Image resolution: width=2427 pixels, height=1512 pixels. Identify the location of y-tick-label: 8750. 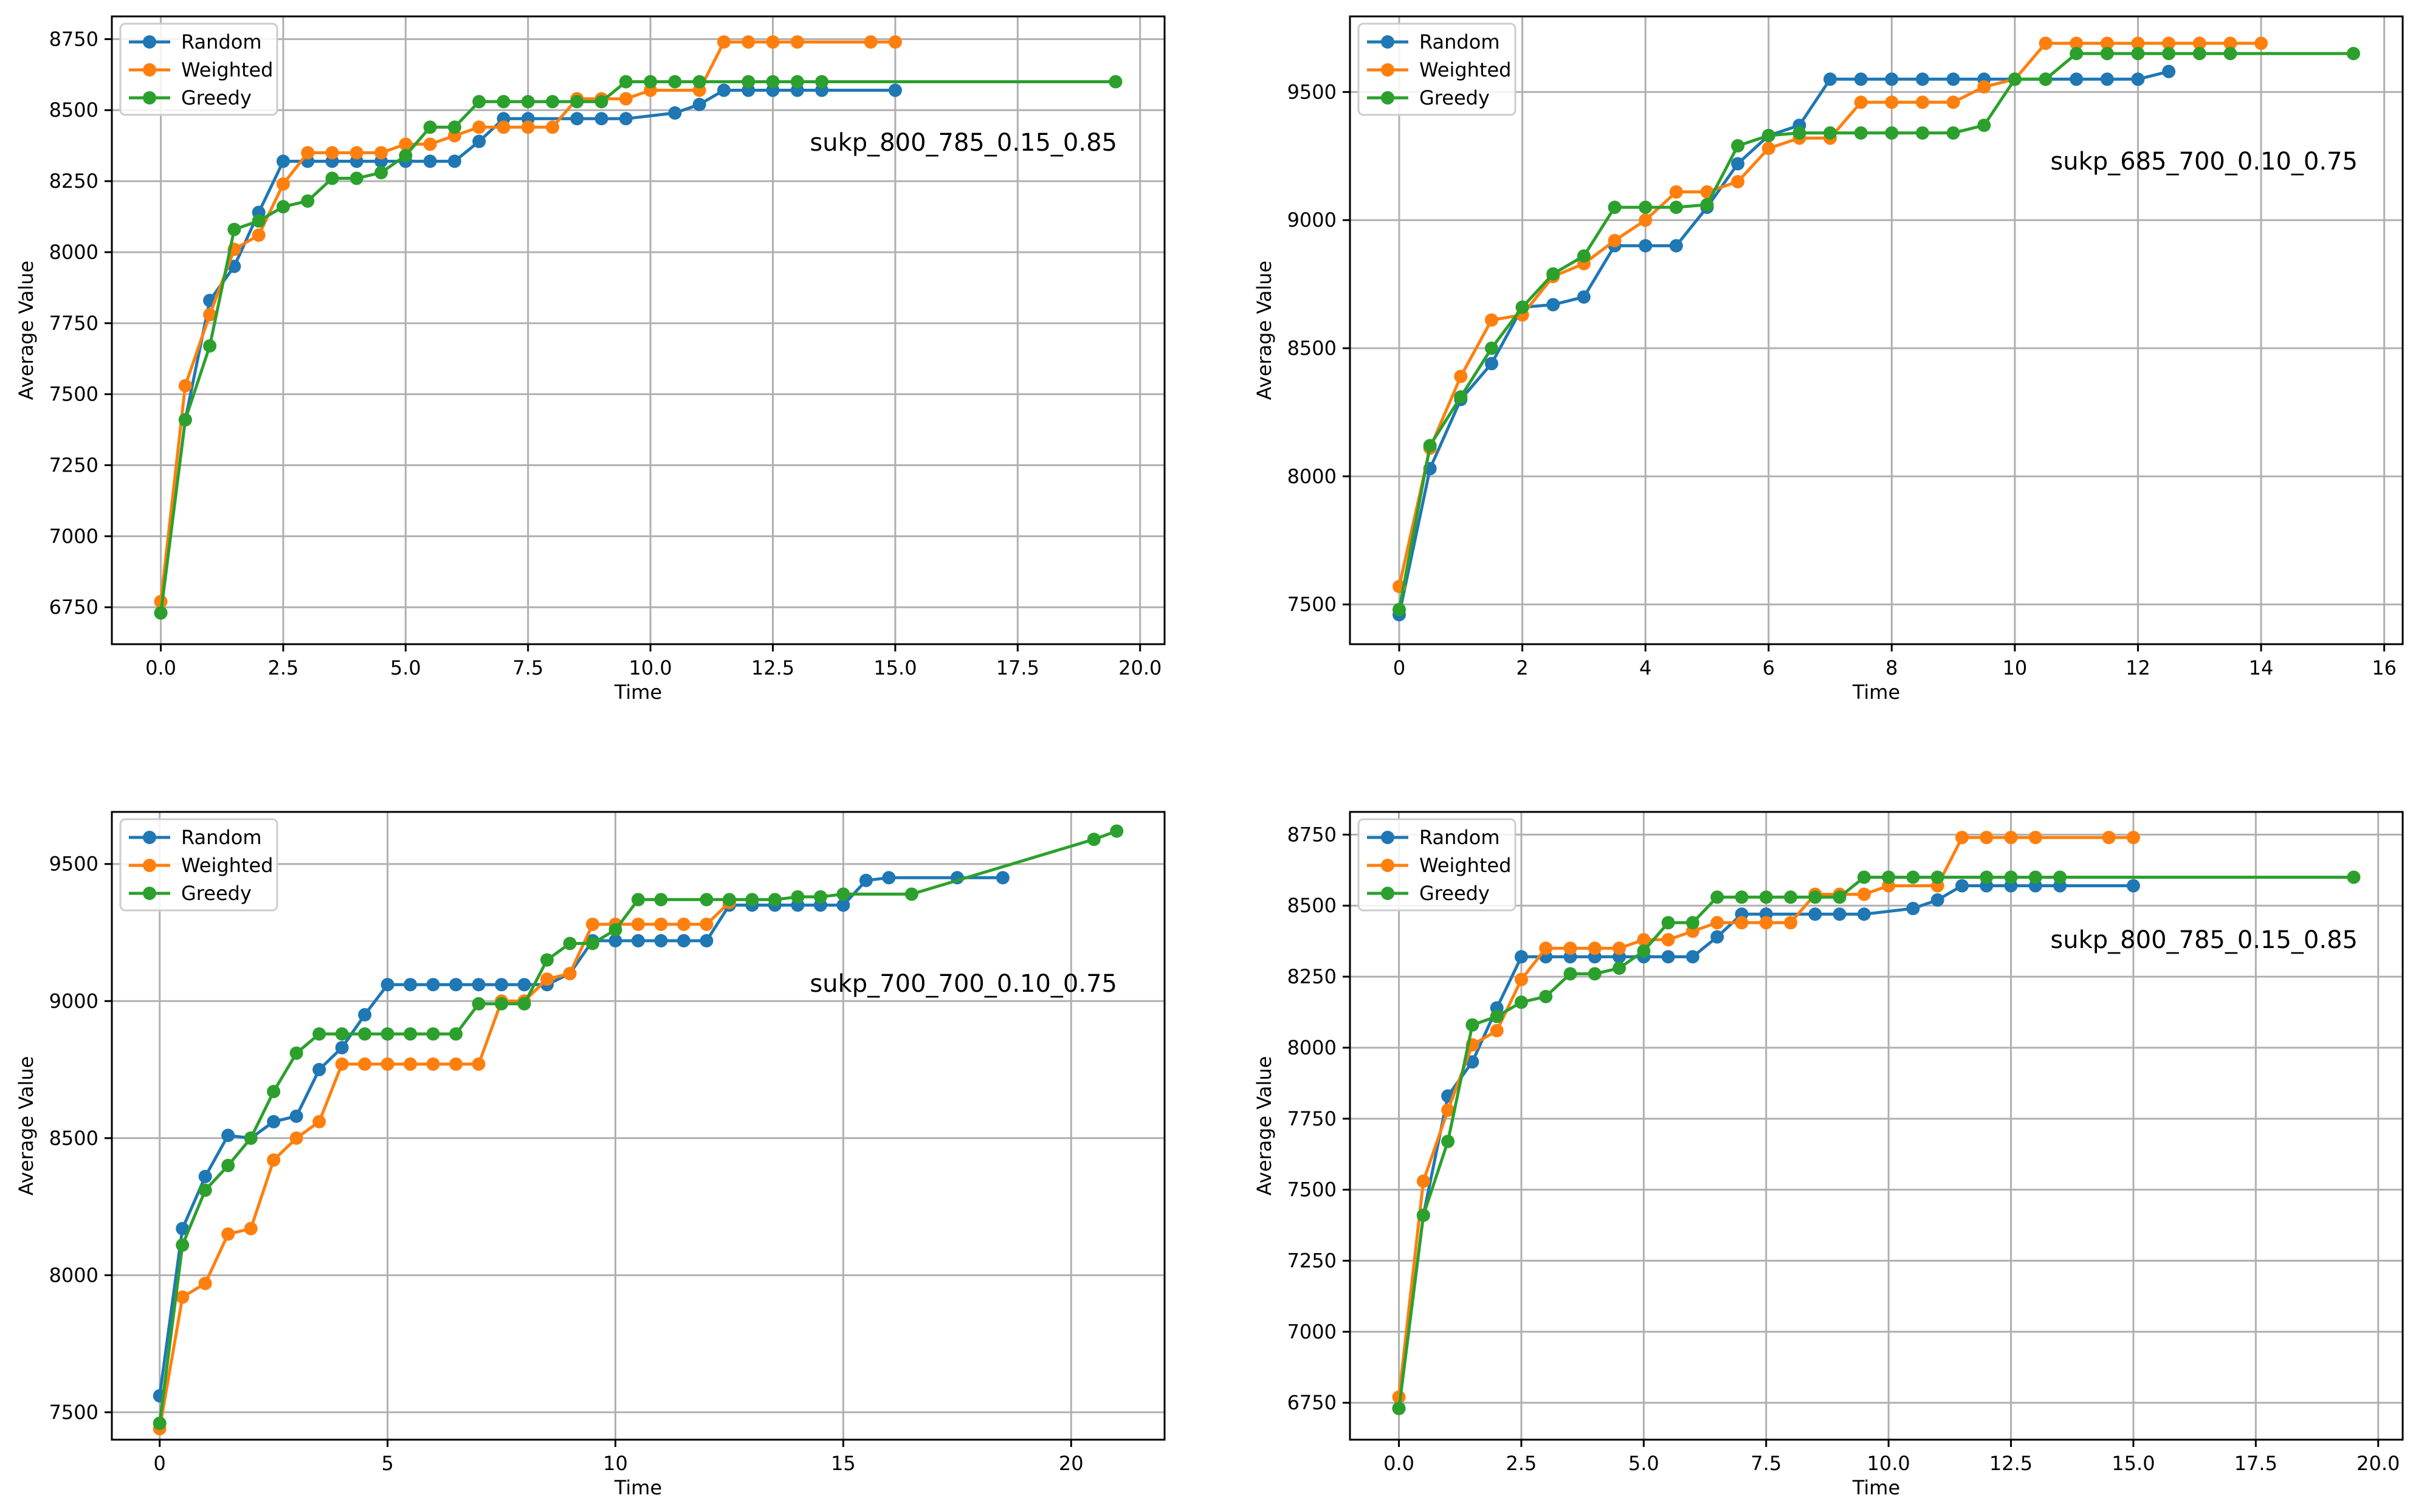
(73, 39).